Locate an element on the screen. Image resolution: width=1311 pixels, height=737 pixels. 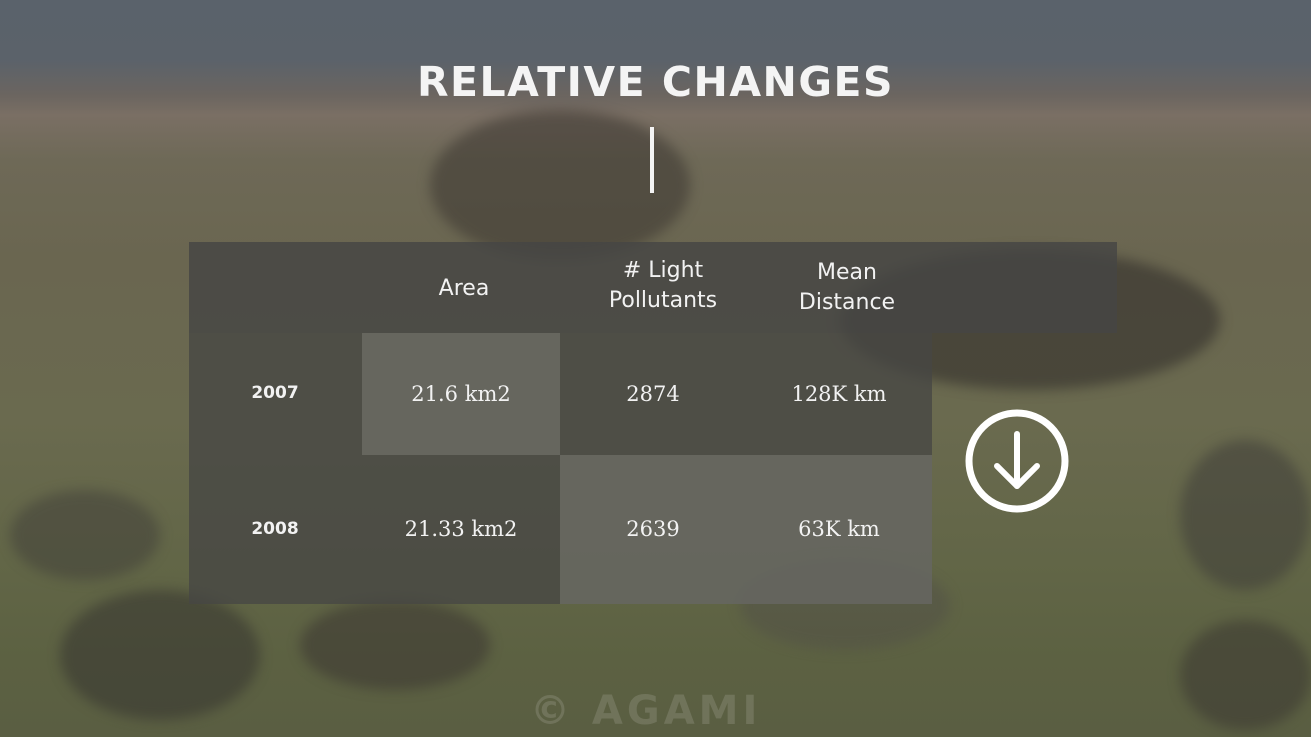
scroll-down-button is located at coordinates (1017, 461).